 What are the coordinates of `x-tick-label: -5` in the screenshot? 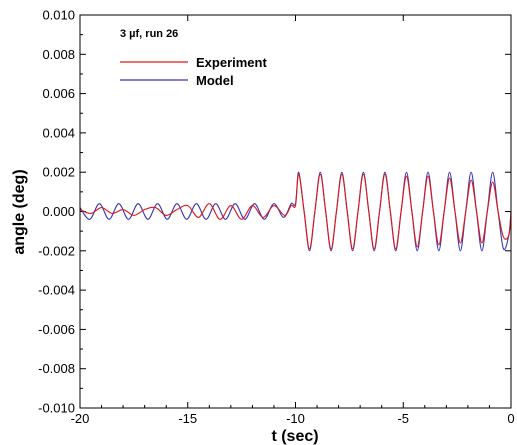 It's located at (403, 418).